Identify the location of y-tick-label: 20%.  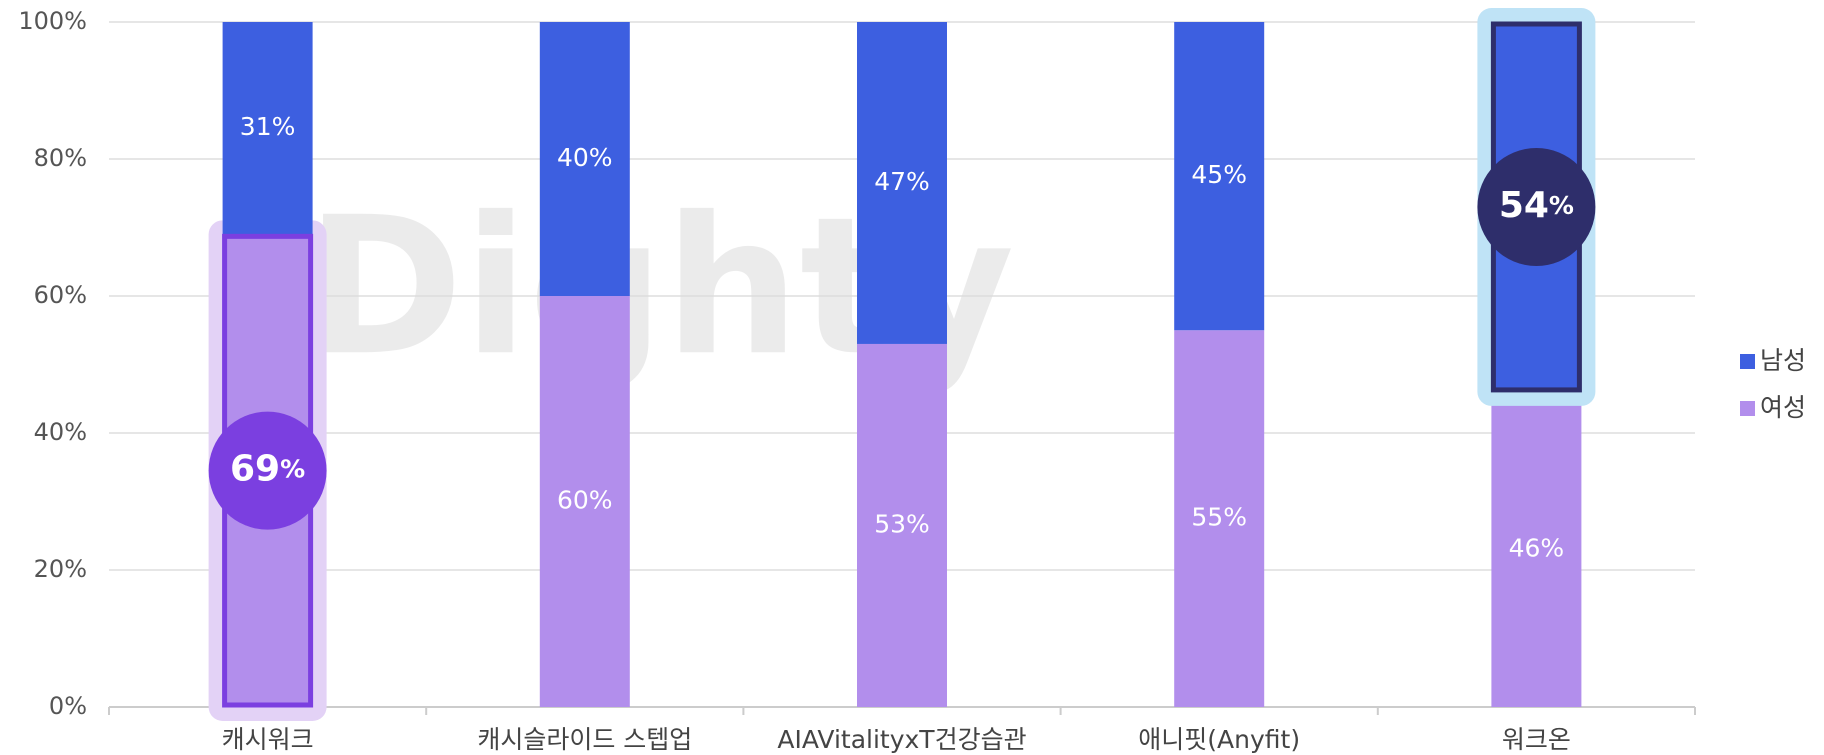
(60, 569).